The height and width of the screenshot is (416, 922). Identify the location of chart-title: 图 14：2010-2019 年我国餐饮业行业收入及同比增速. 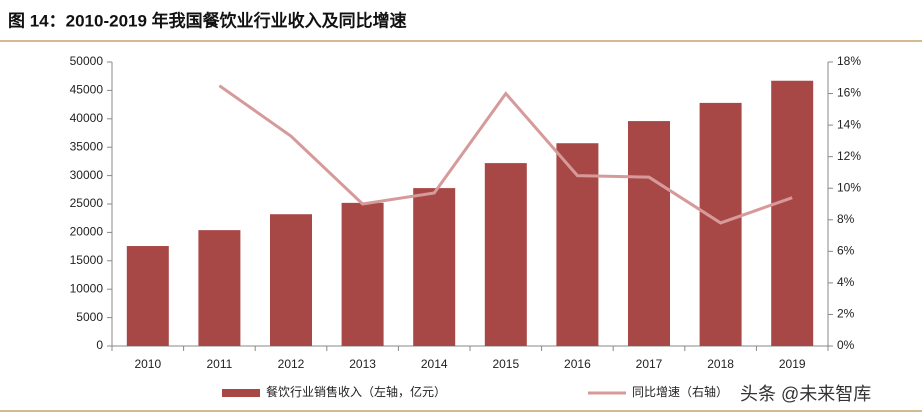
(207, 20).